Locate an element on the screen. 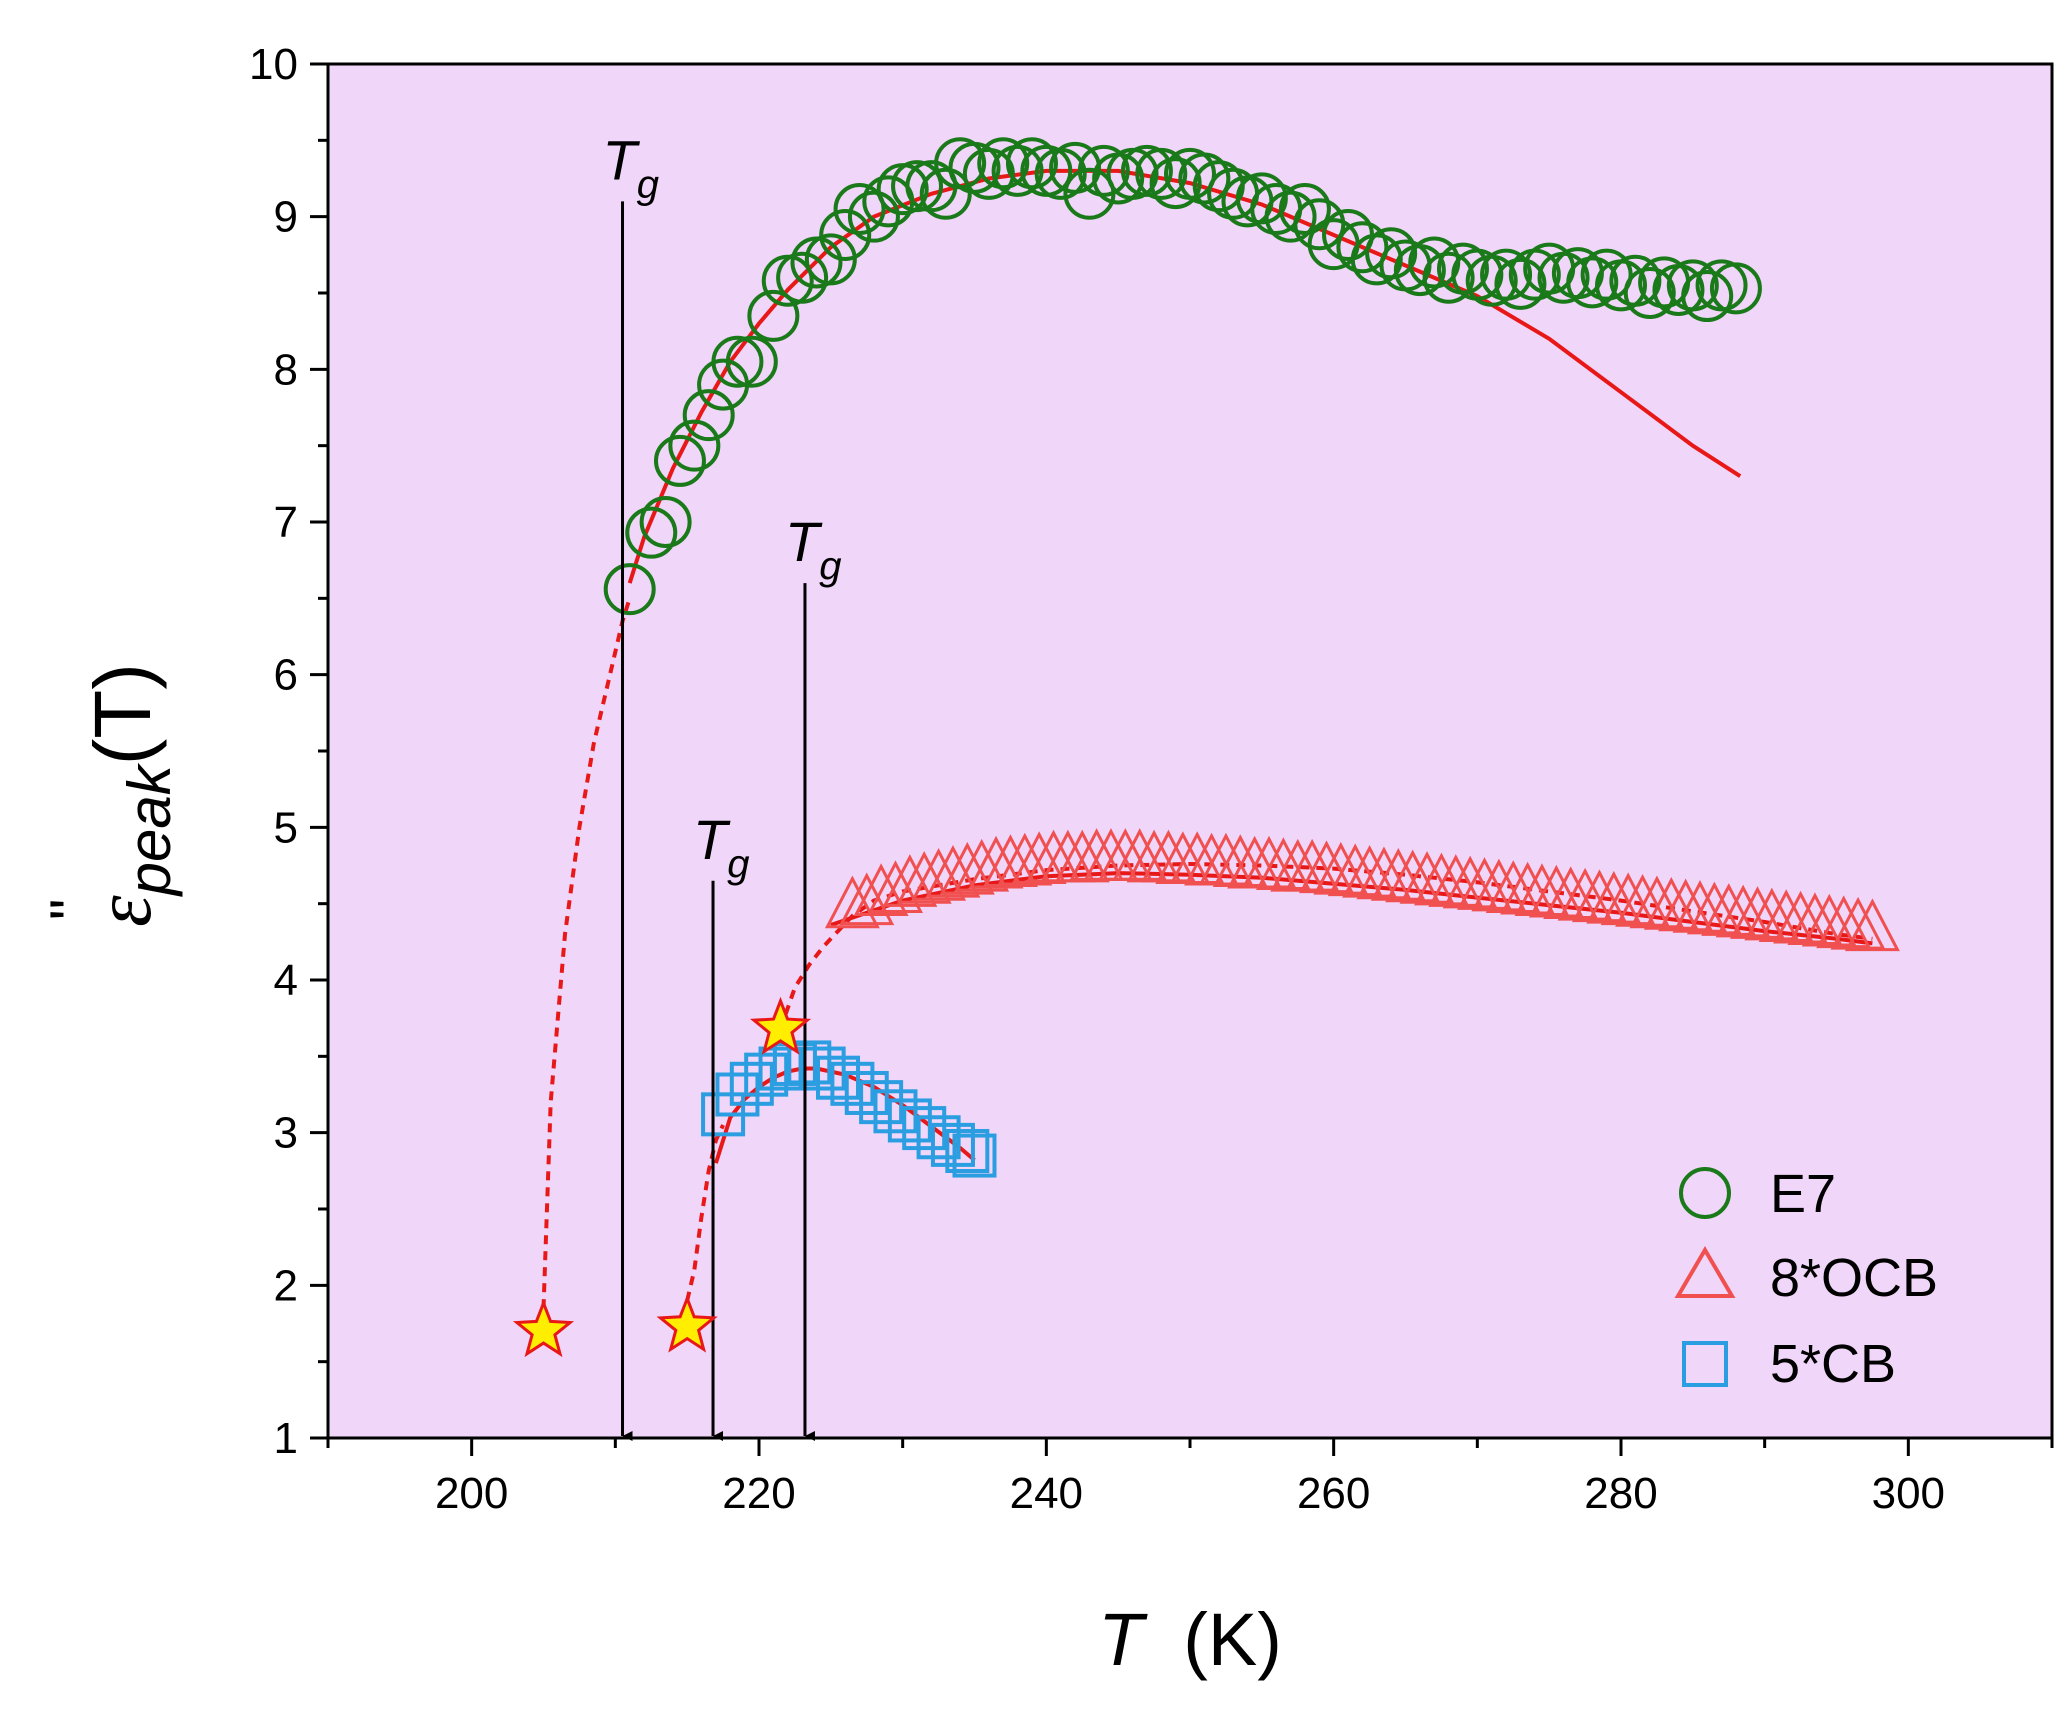  legend-label-e7: E7 is located at coordinates (1803, 1194).